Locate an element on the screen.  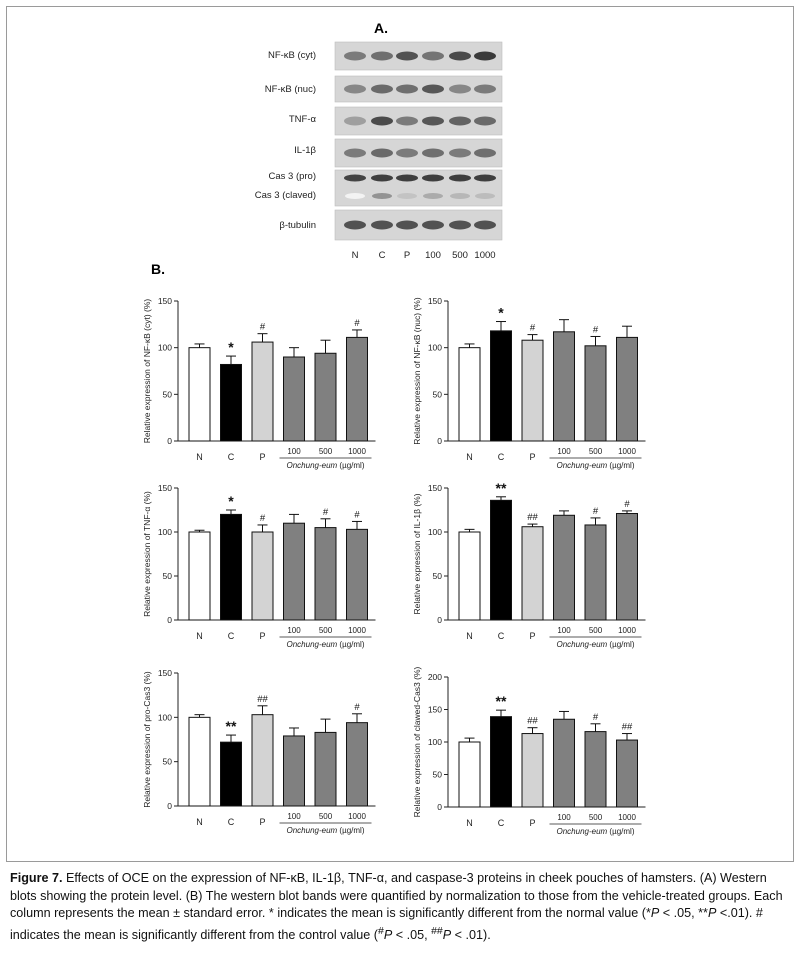
caption-text-5: < .01). is located at coordinates (471, 934).